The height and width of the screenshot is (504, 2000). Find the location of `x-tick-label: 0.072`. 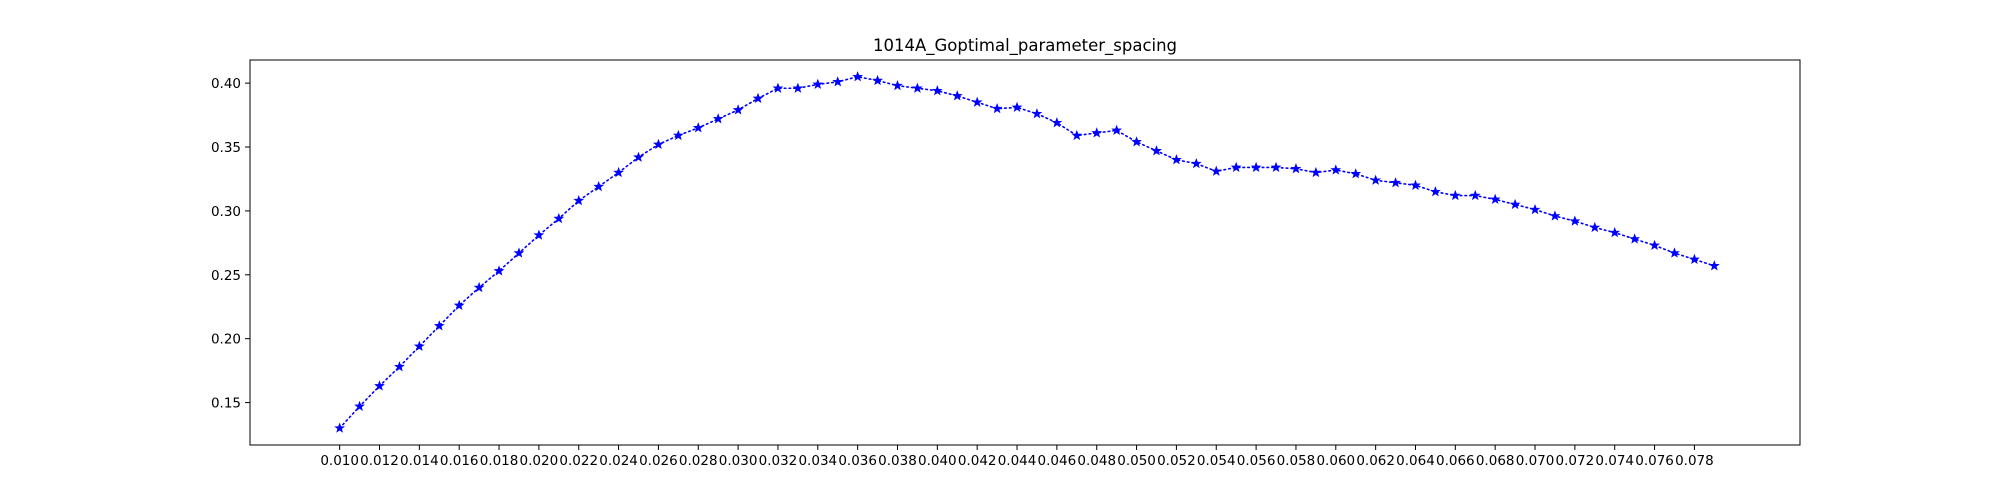

x-tick-label: 0.072 is located at coordinates (1575, 461).